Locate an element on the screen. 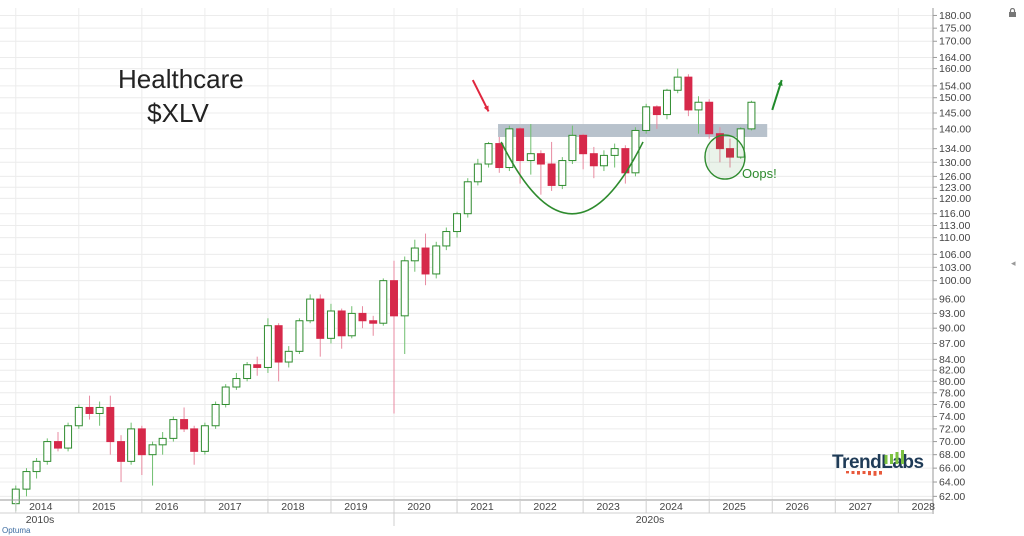 Image resolution: width=1024 pixels, height=536 pixels. y-tick-label: 170.00 is located at coordinates (955, 42).